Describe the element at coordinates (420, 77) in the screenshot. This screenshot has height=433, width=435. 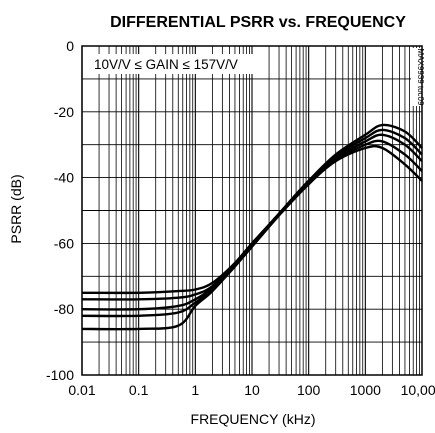
I see `figure-code: MAX9939 toc09` at that location.